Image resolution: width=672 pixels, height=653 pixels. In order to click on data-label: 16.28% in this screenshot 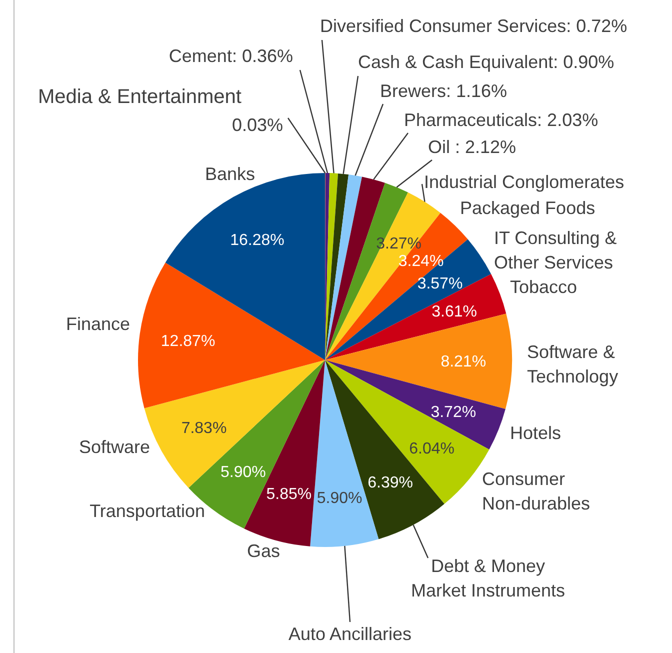, I will do `click(257, 240)`.